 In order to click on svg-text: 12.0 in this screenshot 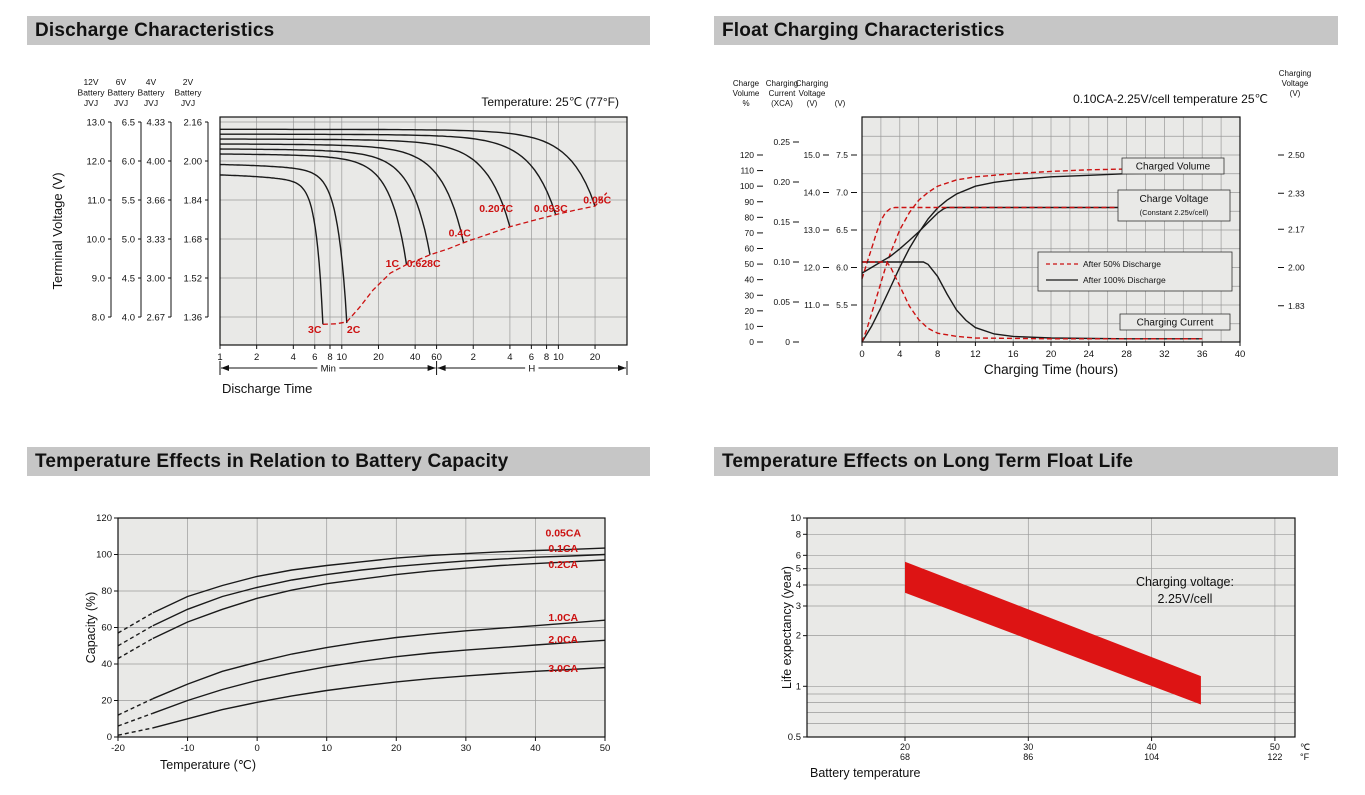, I will do `click(96, 162)`.